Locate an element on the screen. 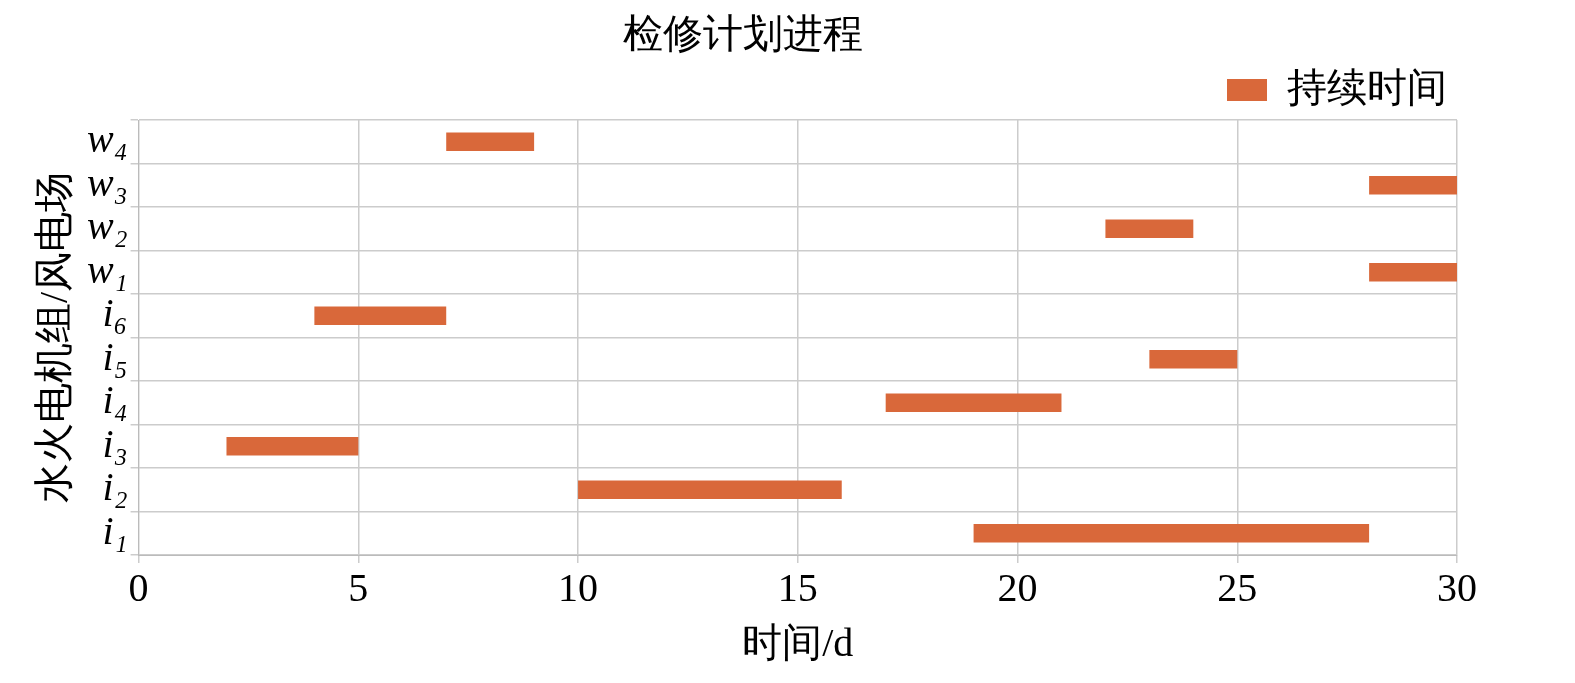  x-tick-label: 25 is located at coordinates (1237, 587).